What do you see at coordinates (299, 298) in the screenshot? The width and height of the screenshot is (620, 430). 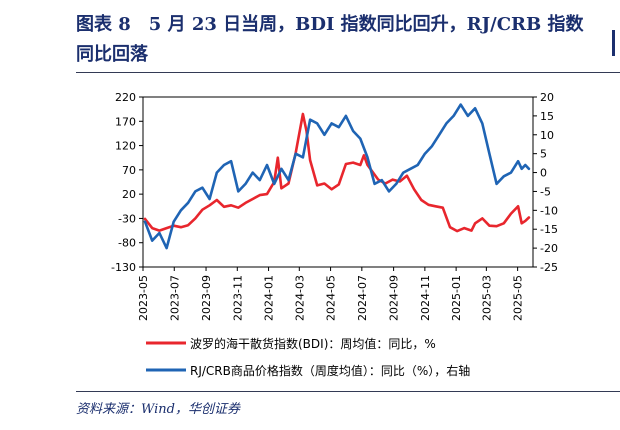 I see `x-tick-label: 2024-03` at bounding box center [299, 298].